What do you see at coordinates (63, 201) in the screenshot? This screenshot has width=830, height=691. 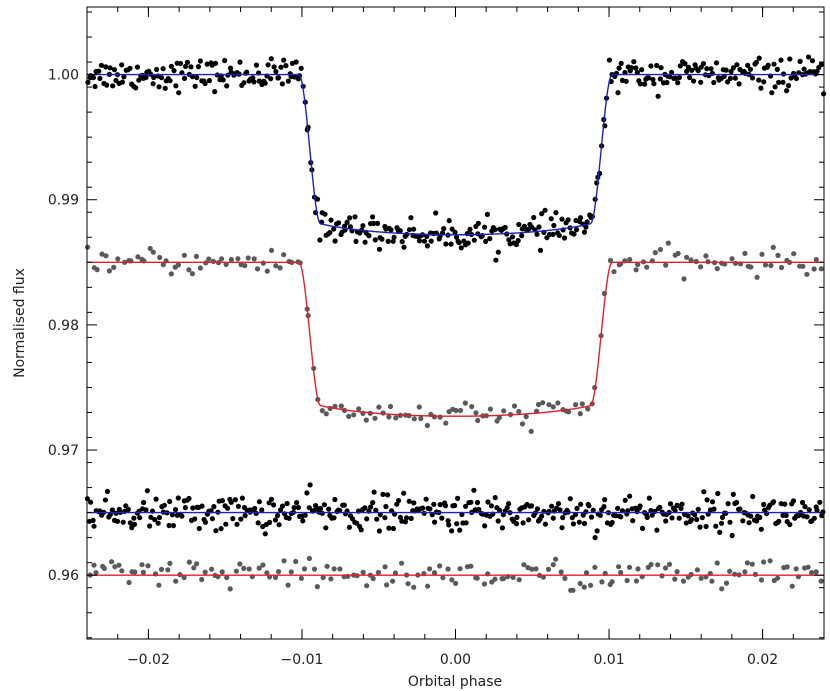 I see `y-tick-label: 0.99` at bounding box center [63, 201].